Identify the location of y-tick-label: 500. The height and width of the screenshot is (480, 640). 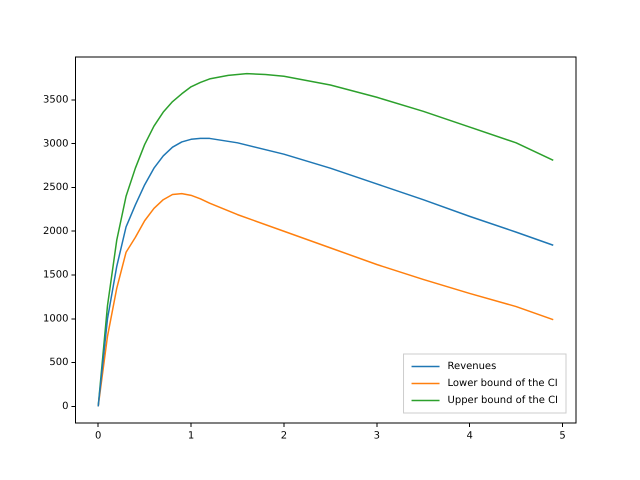
(58, 362).